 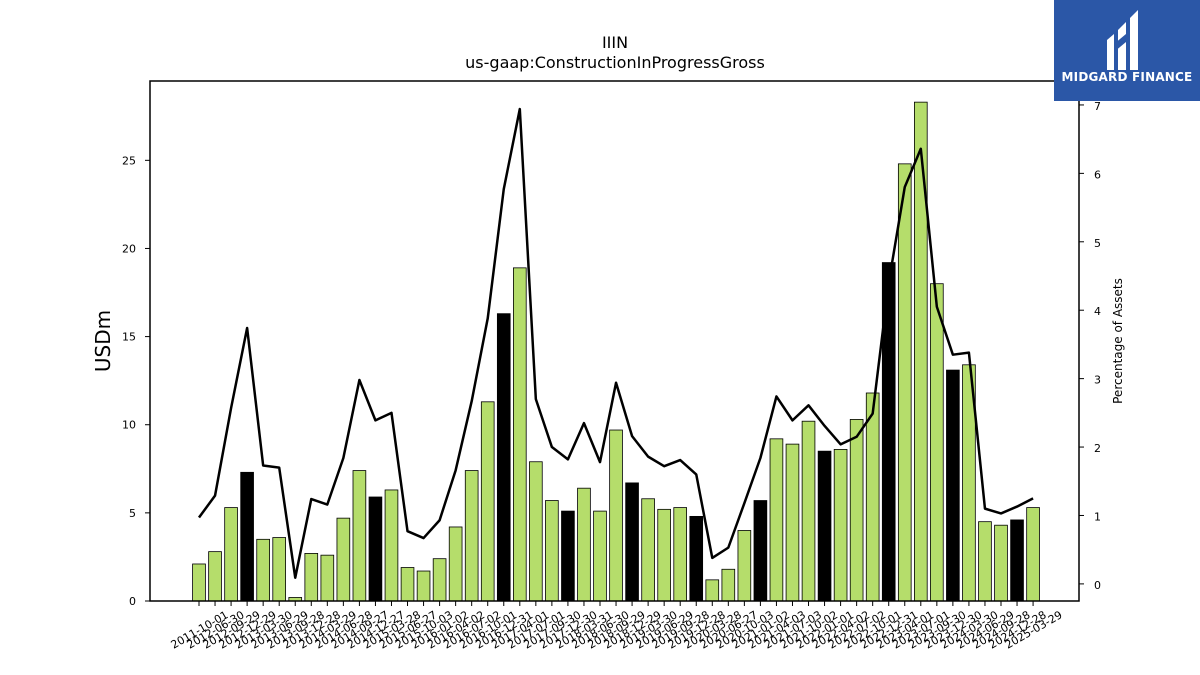 What do you see at coordinates (1097, 380) in the screenshot?
I see `y2-tick-label: 3` at bounding box center [1097, 380].